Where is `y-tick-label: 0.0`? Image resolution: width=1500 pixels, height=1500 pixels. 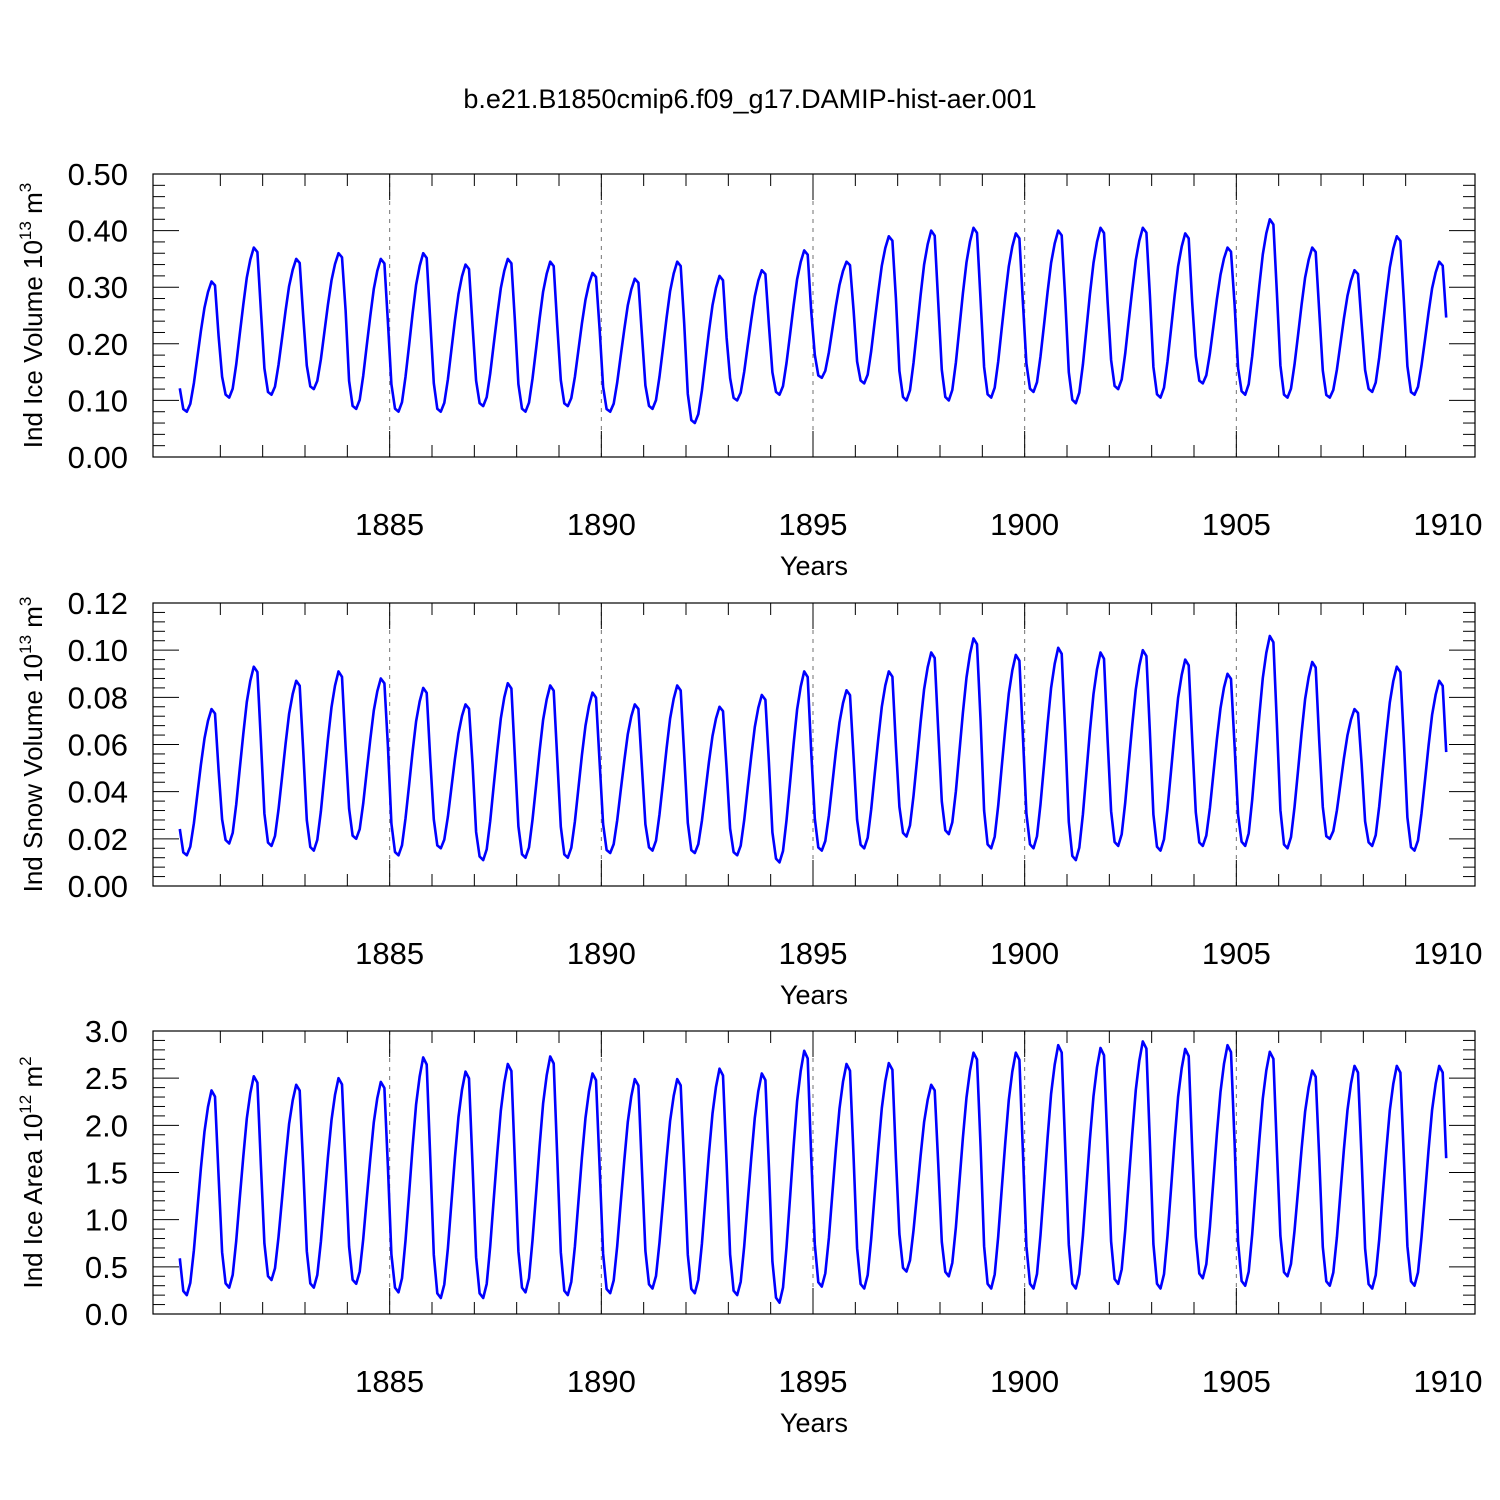
y-tick-label: 0.0 is located at coordinates (106, 1314).